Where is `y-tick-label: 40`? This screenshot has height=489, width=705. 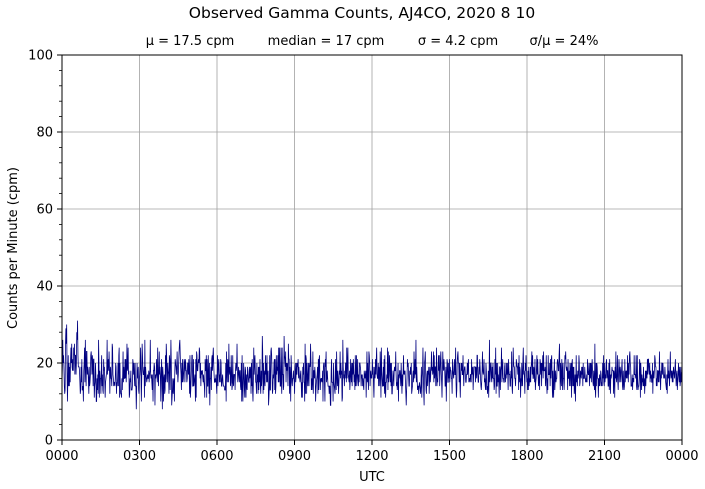
y-tick-label: 40 is located at coordinates (44, 287).